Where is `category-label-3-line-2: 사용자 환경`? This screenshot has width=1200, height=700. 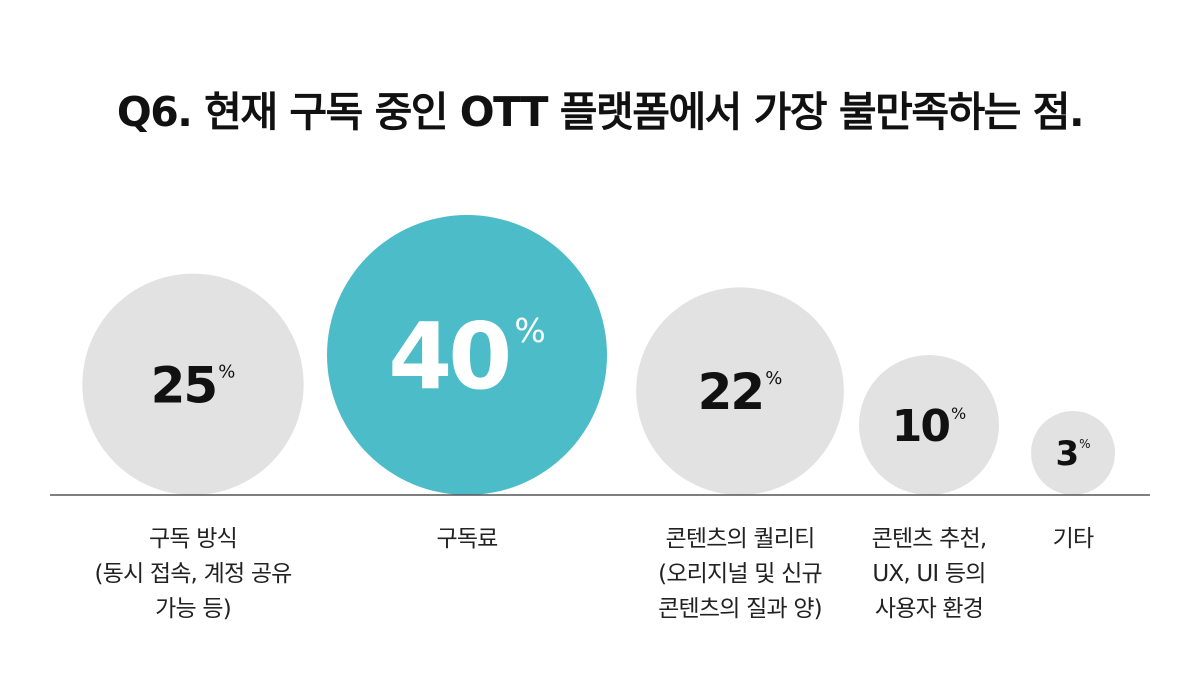 category-label-3-line-2: 사용자 환경 is located at coordinates (929, 609).